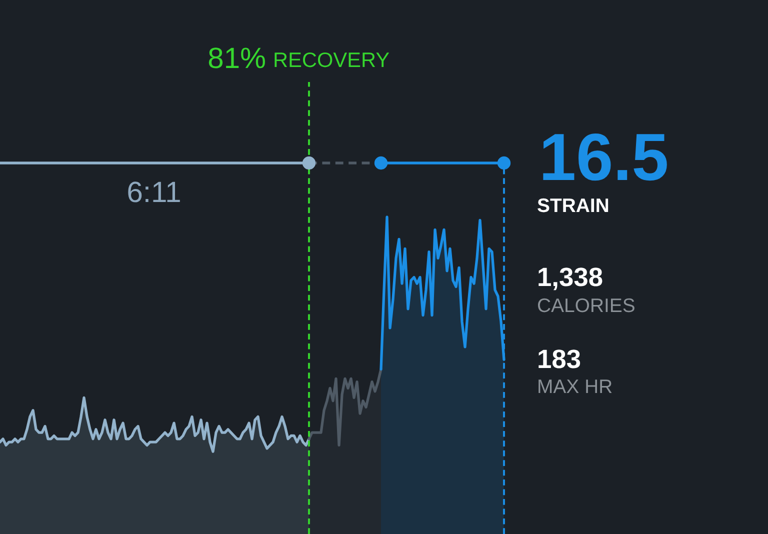  I want to click on text: 81% RECOVERY, so click(299, 58).